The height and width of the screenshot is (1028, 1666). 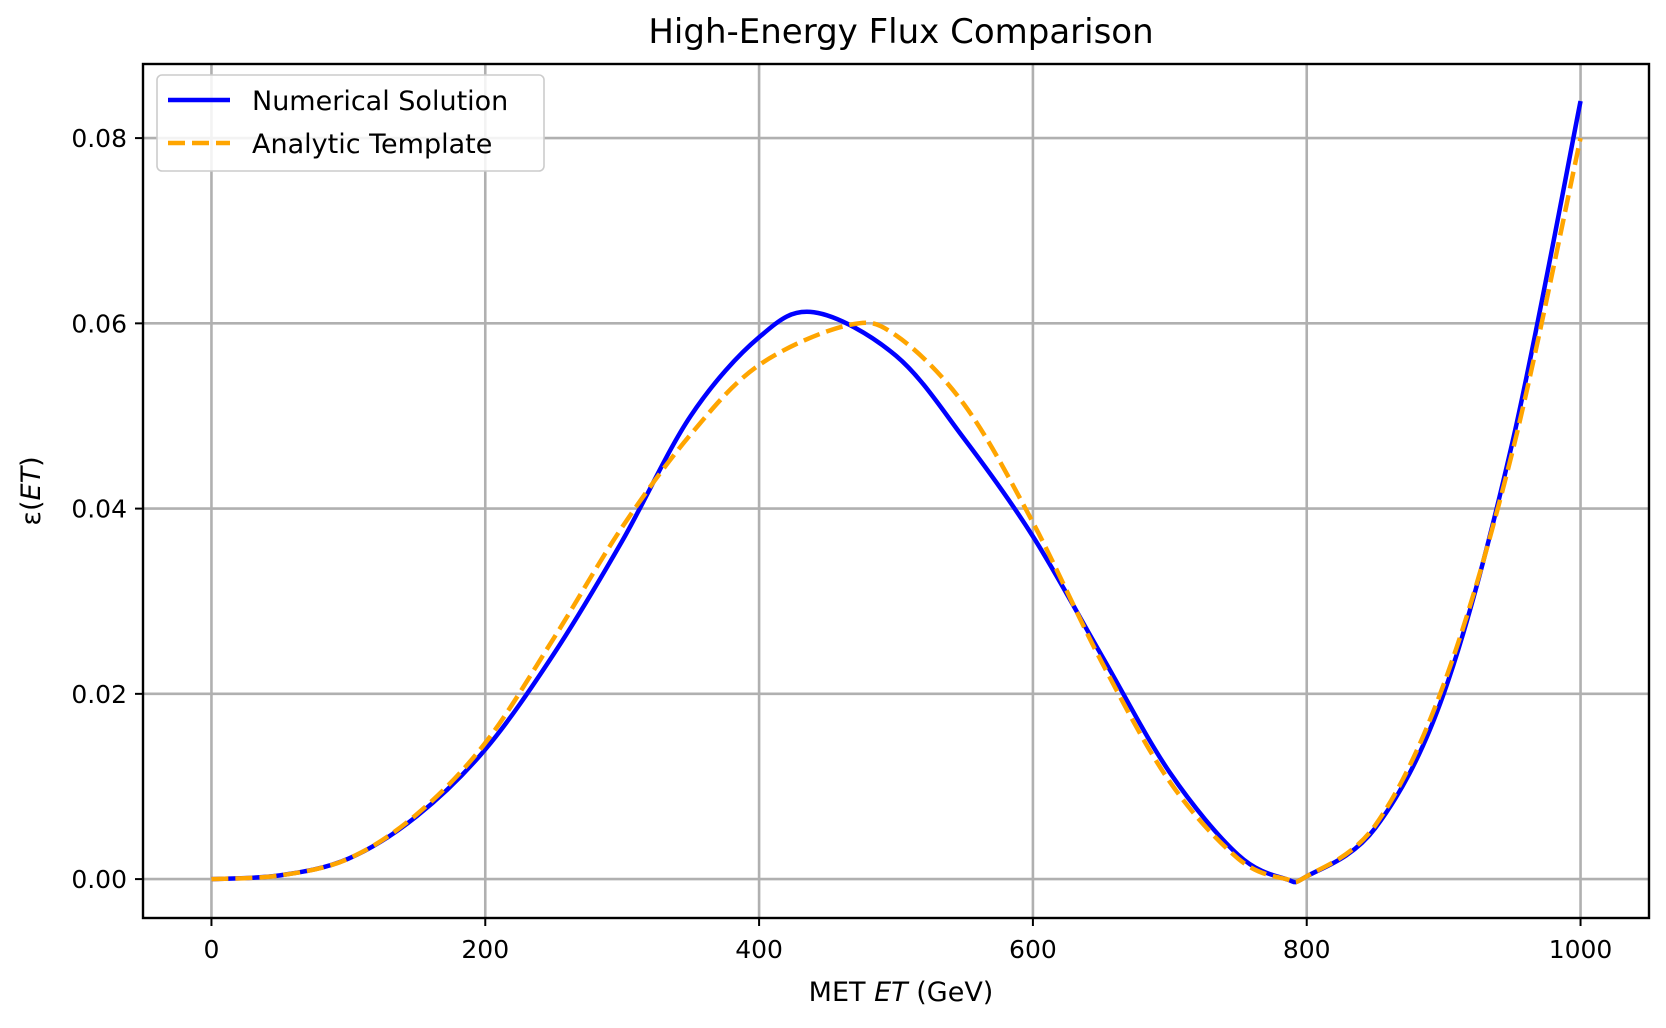 I want to click on legend-label-analytic-template: Analytic Template, so click(x=372, y=144).